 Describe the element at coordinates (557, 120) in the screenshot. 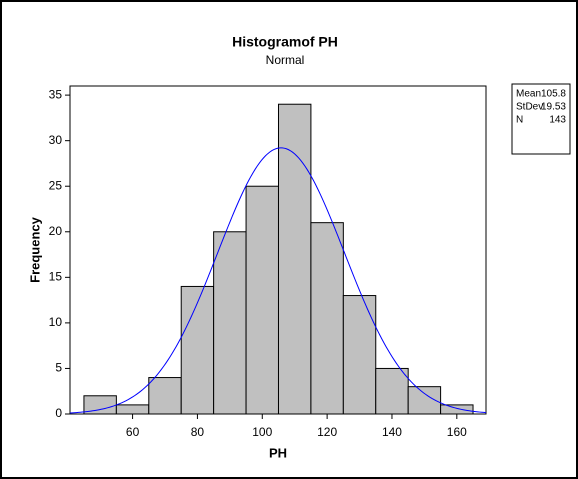

I see `stat-value: 143` at that location.